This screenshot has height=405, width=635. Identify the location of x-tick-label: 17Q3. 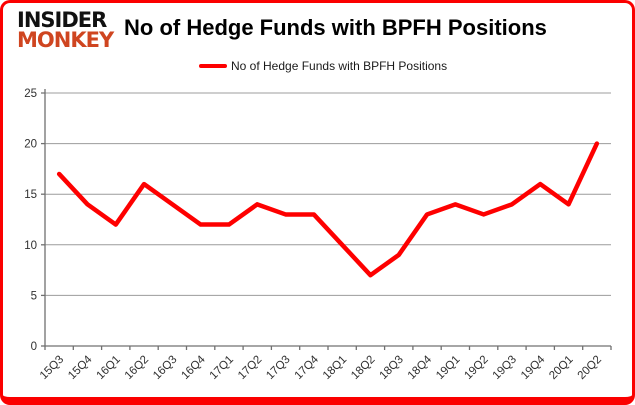
(278, 368).